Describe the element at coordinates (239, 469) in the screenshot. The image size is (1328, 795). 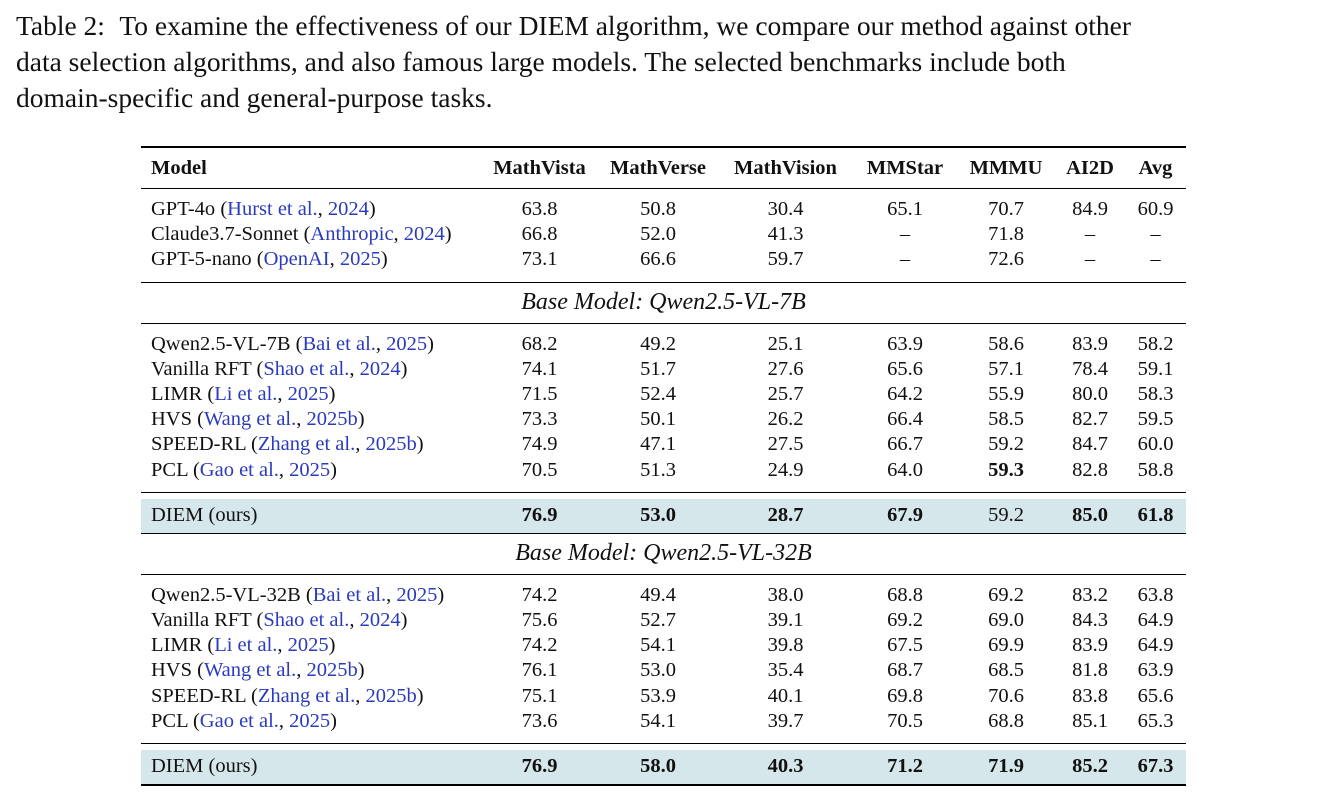
I see `citation-author-link: Gao et al.` at that location.